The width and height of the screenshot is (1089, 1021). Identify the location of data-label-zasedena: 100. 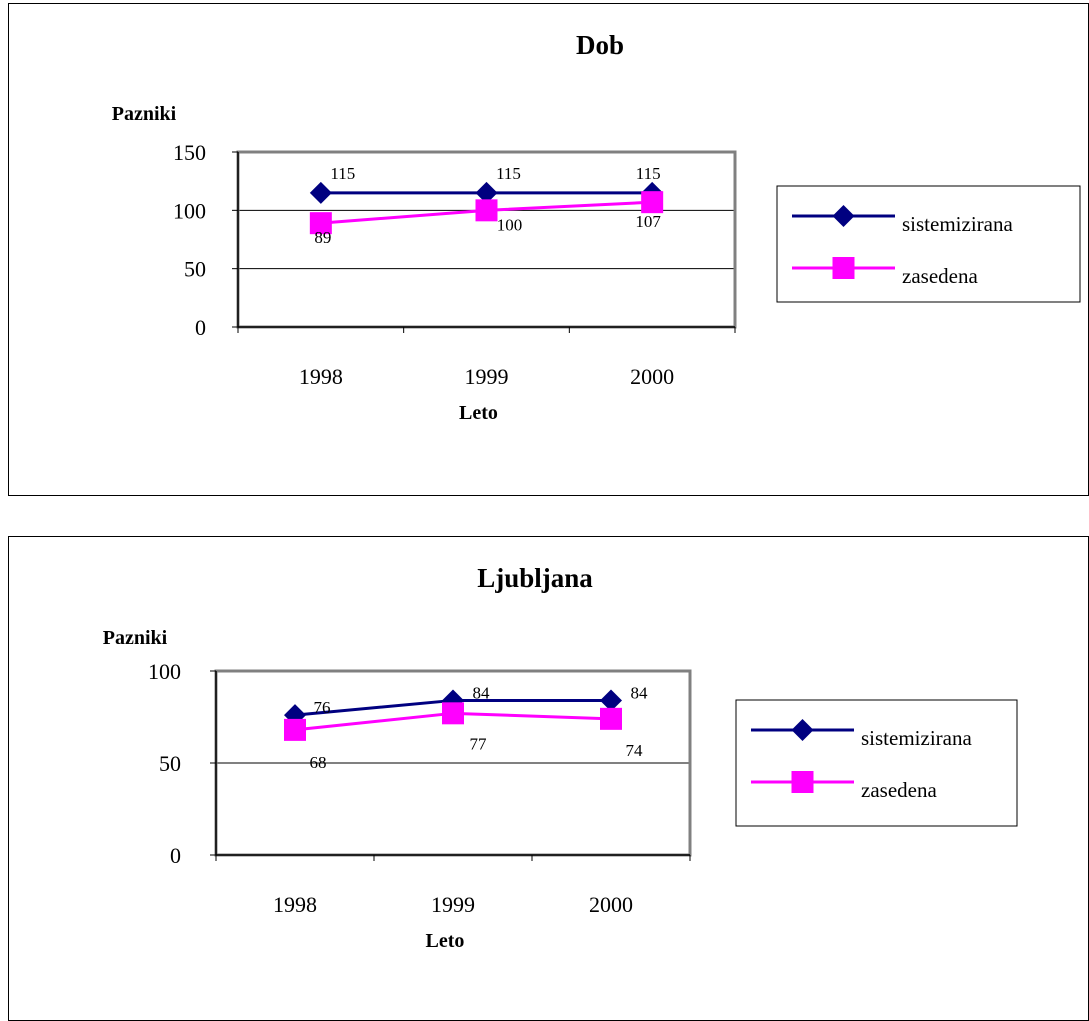
(510, 224).